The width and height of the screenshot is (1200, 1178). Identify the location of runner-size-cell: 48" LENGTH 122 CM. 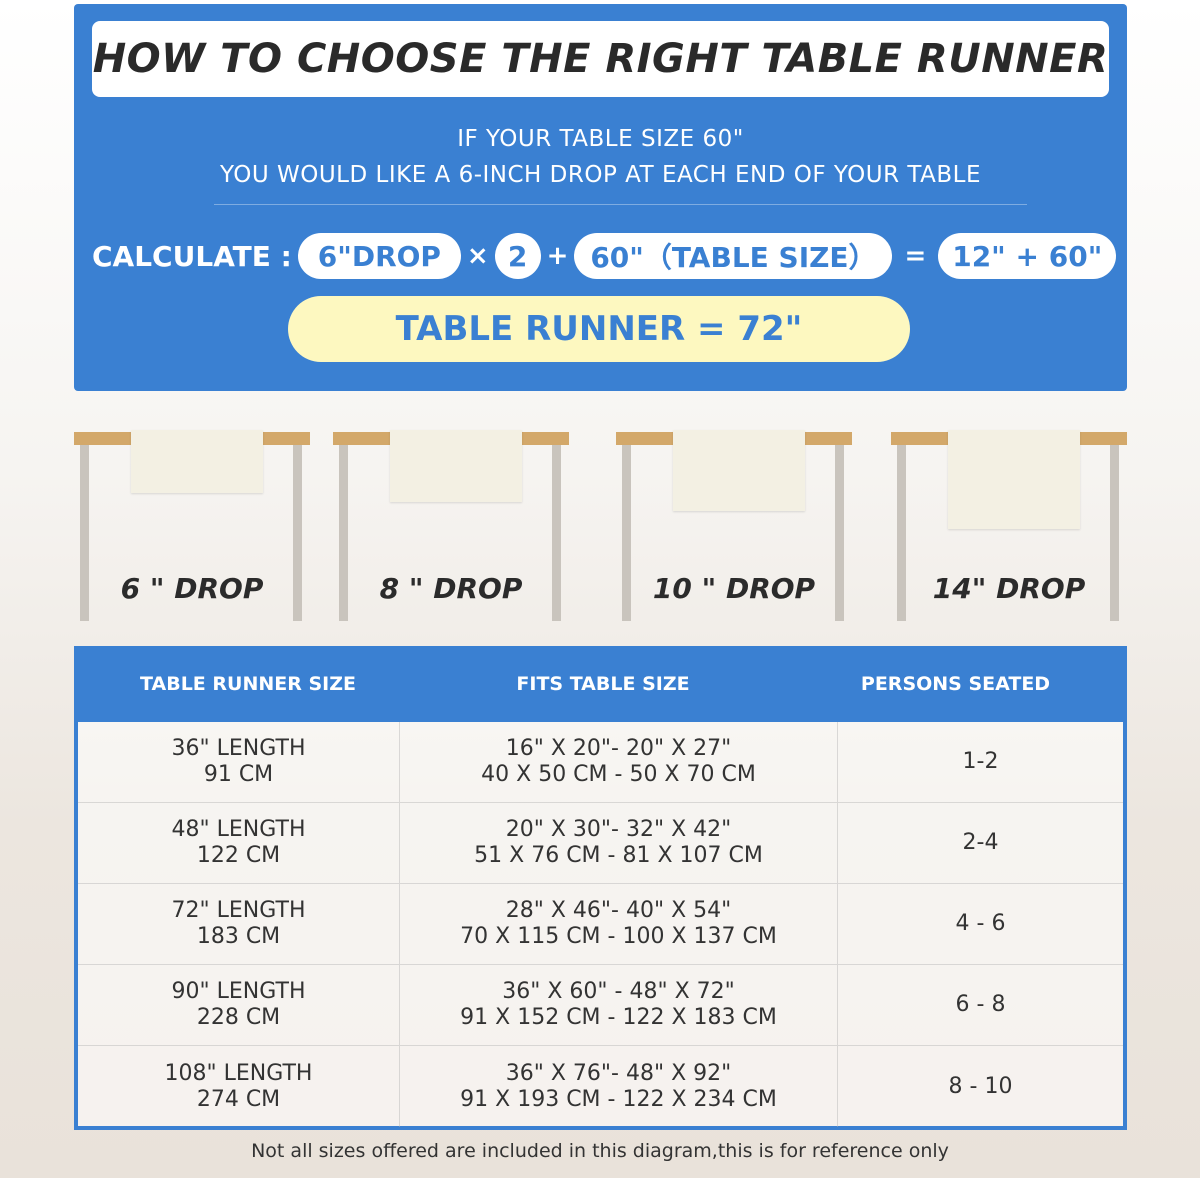
(239, 843).